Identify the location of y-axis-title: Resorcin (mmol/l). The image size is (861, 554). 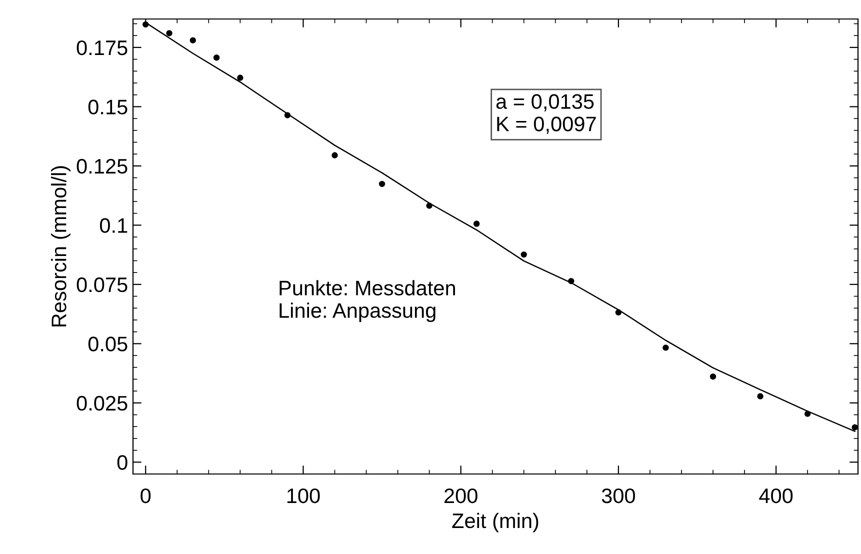
(60, 246).